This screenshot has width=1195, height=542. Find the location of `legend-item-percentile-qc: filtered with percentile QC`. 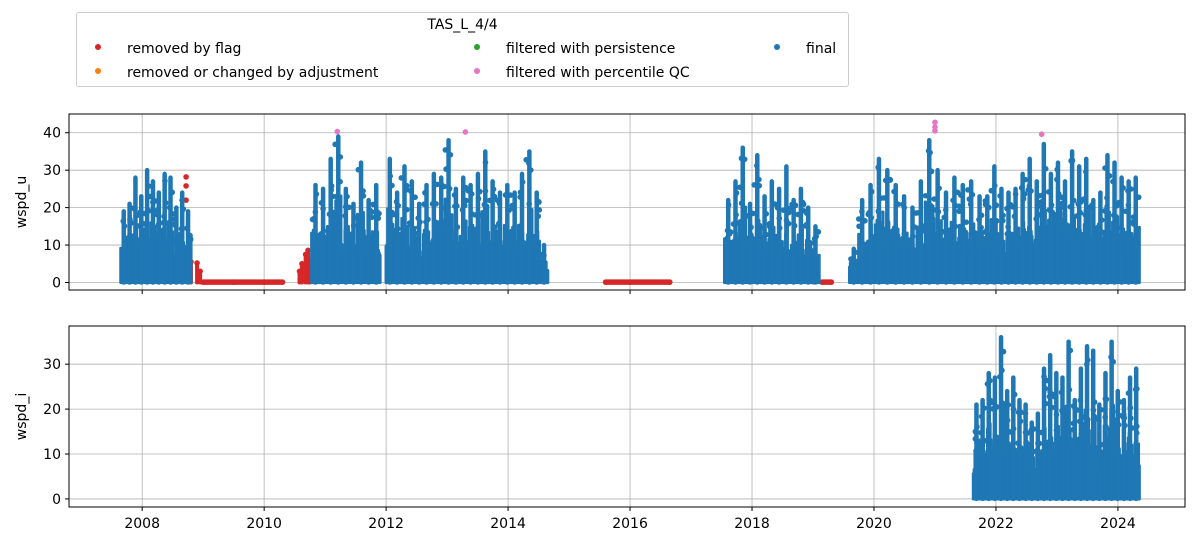

legend-item-percentile-qc: filtered with percentile QC is located at coordinates (582, 73).